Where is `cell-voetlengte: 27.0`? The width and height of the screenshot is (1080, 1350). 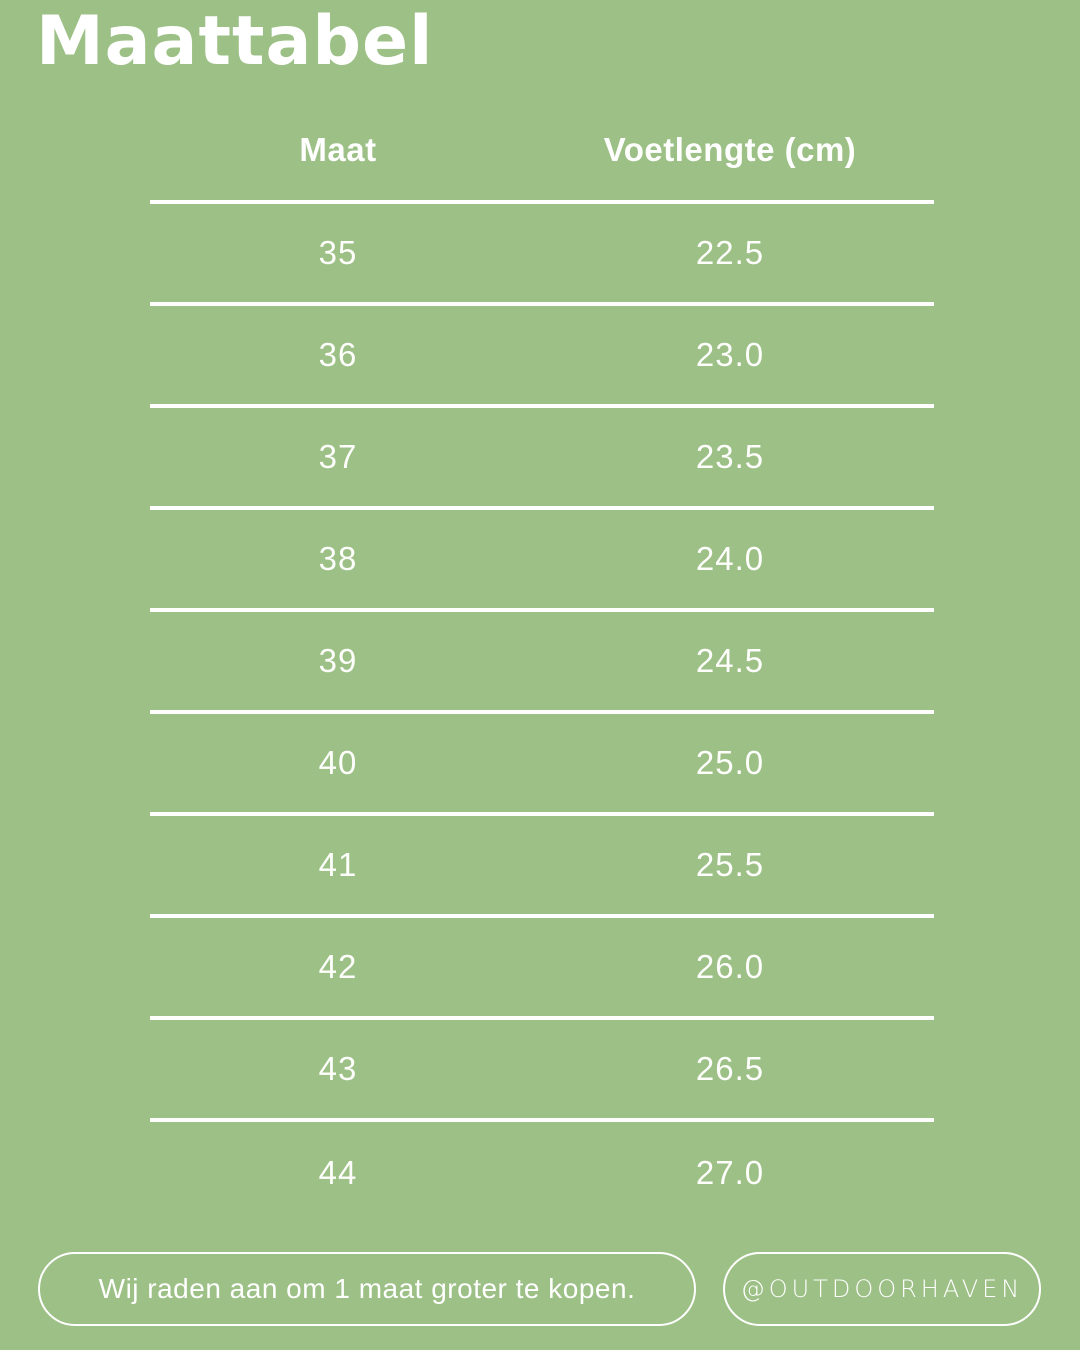 cell-voetlengte: 27.0 is located at coordinates (730, 1172).